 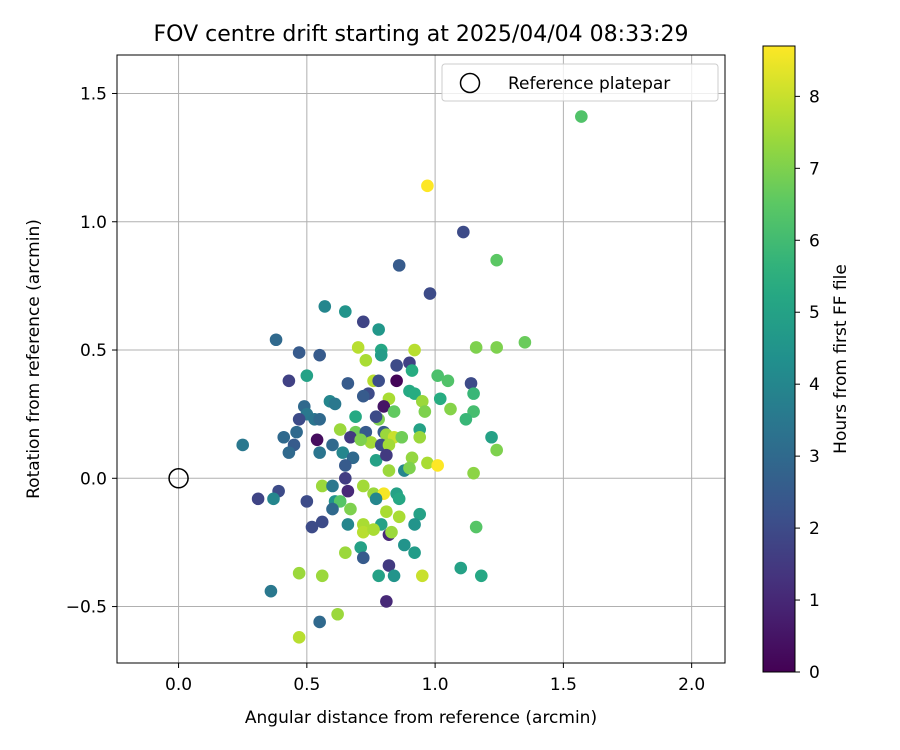 I want to click on colorbar-label: Hours from first FF file, so click(x=841, y=359).